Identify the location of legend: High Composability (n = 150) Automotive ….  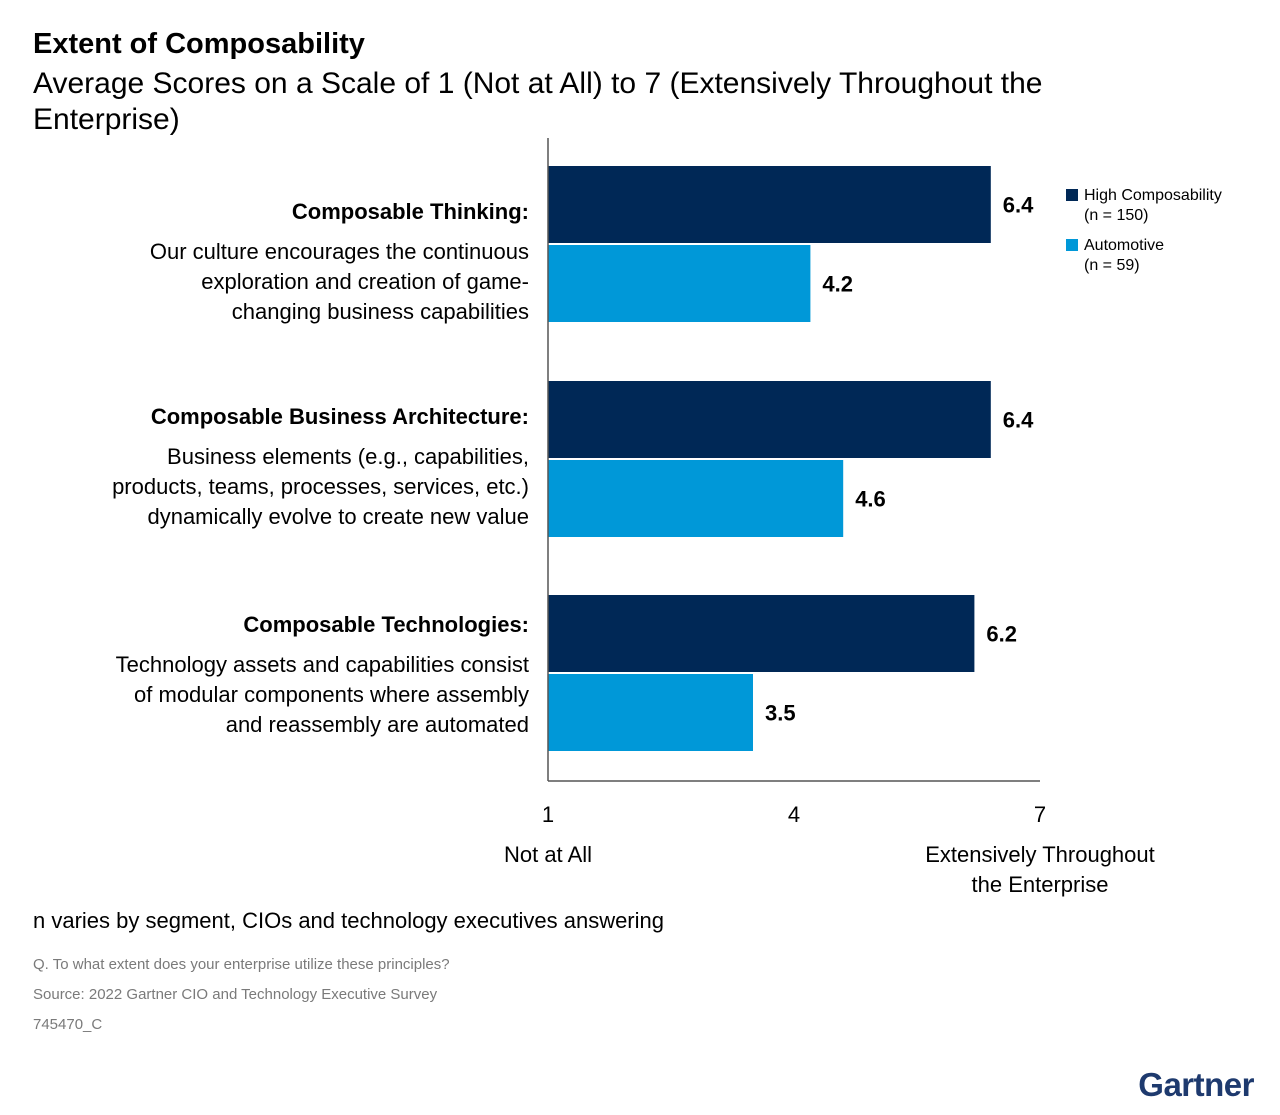
(1144, 236).